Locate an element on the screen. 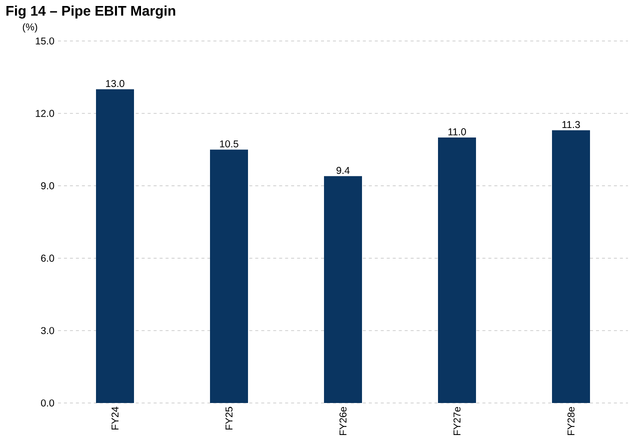 This screenshot has width=633, height=446. x-tick-label: FY28e is located at coordinates (571, 421).